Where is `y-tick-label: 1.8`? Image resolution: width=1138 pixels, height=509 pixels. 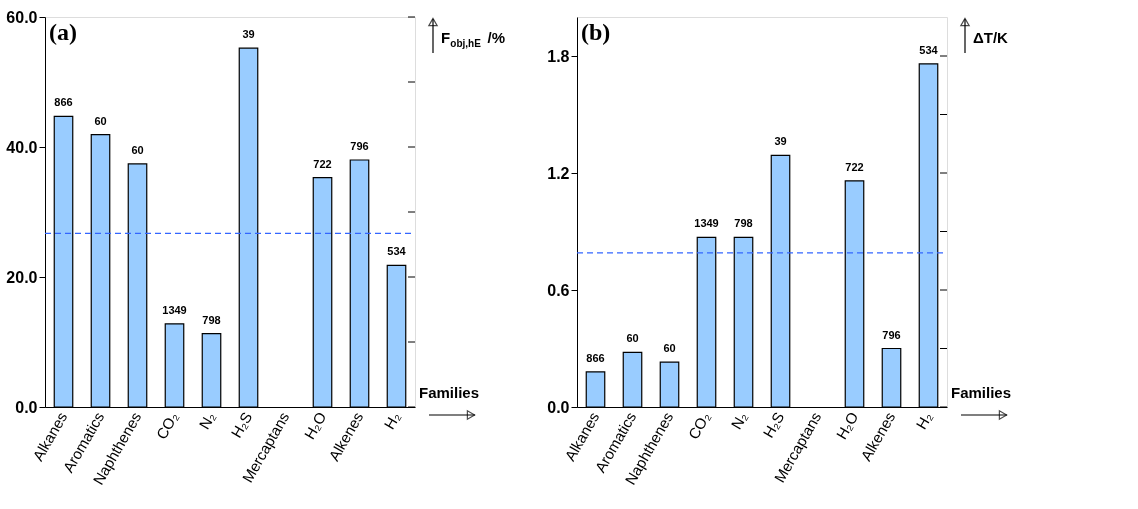 y-tick-label: 1.8 is located at coordinates (558, 56).